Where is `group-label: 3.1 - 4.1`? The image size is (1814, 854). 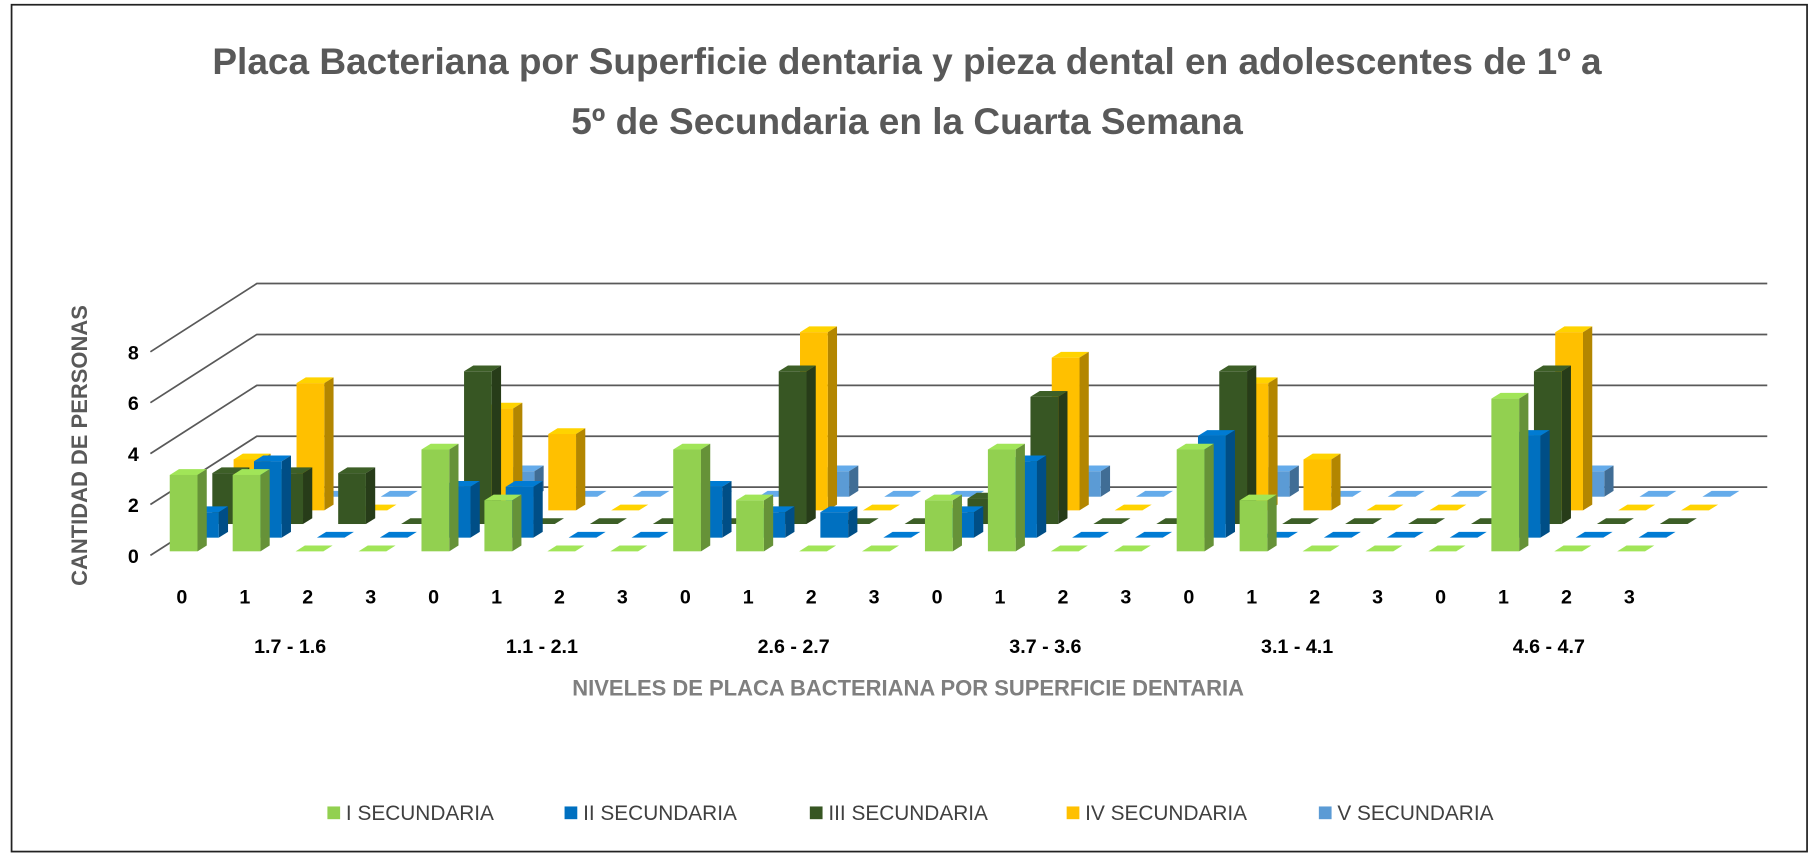 group-label: 3.1 - 4.1 is located at coordinates (1297, 647).